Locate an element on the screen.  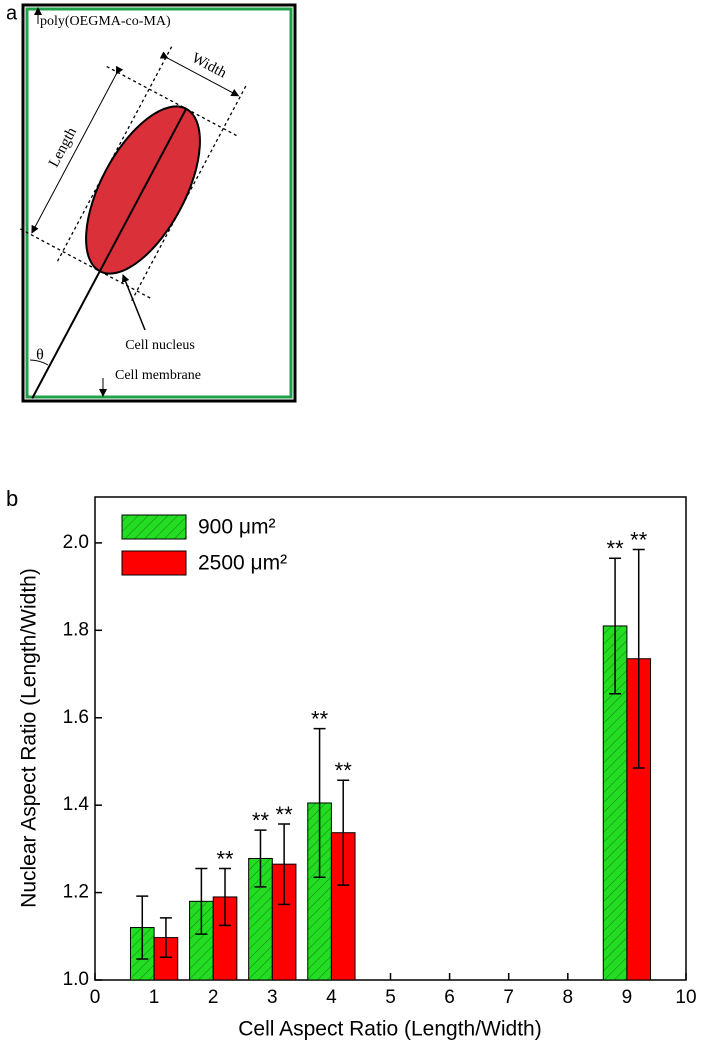
x-tick-label: 0 is located at coordinates (95, 997).